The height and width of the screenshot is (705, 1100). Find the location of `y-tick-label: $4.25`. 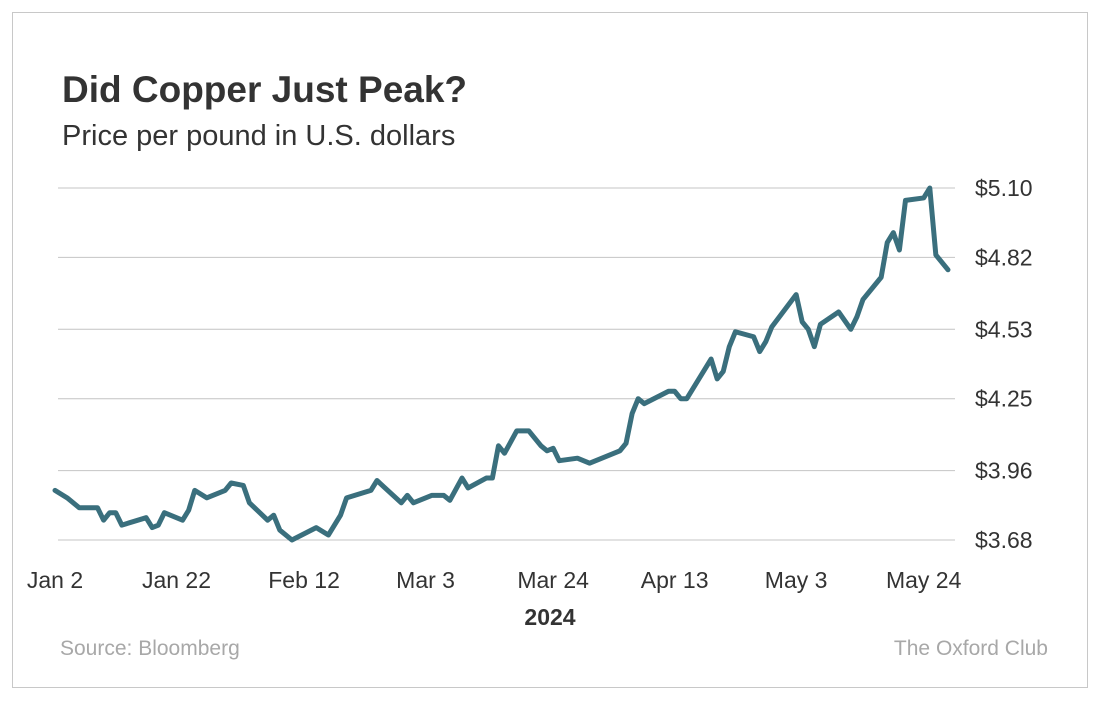

y-tick-label: $4.25 is located at coordinates (1004, 399).